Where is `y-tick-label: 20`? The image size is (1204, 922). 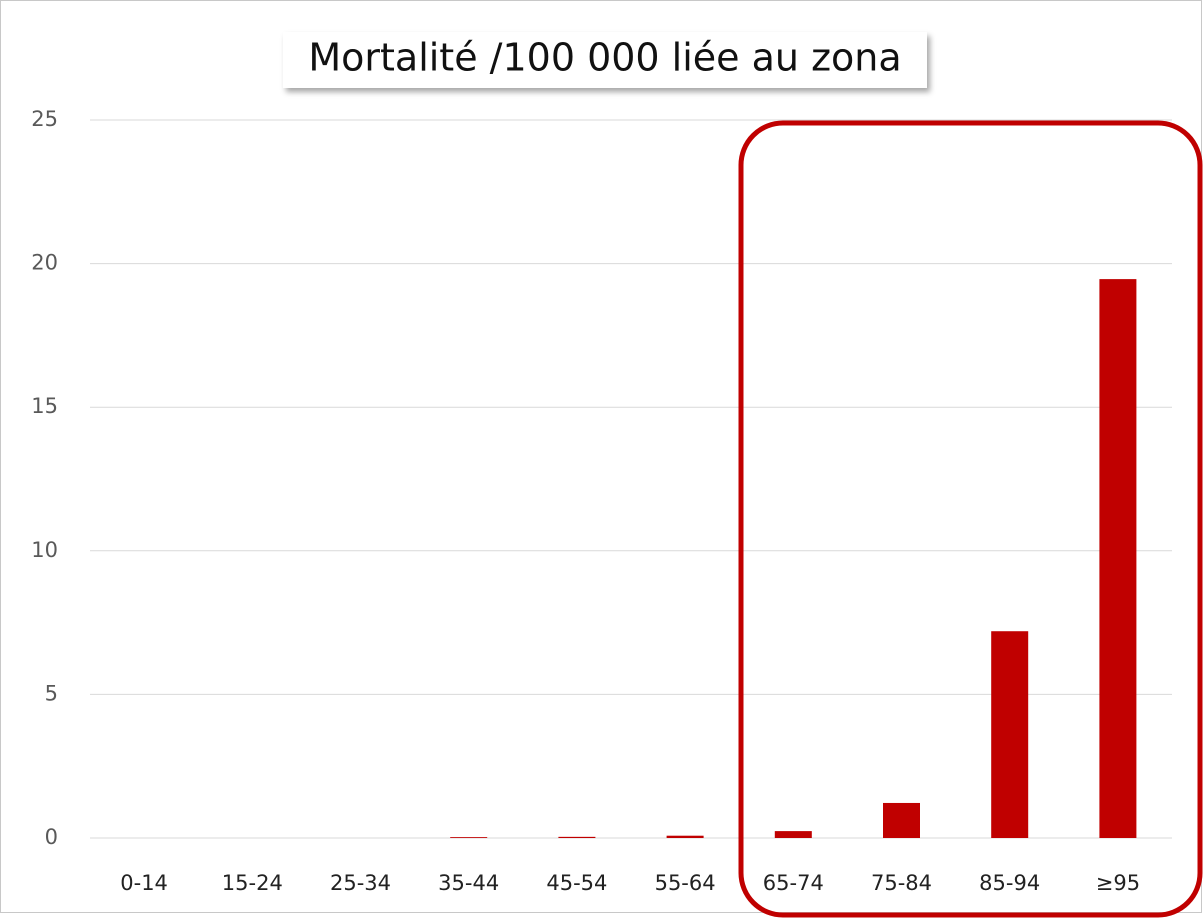
y-tick-label: 20 is located at coordinates (44, 263).